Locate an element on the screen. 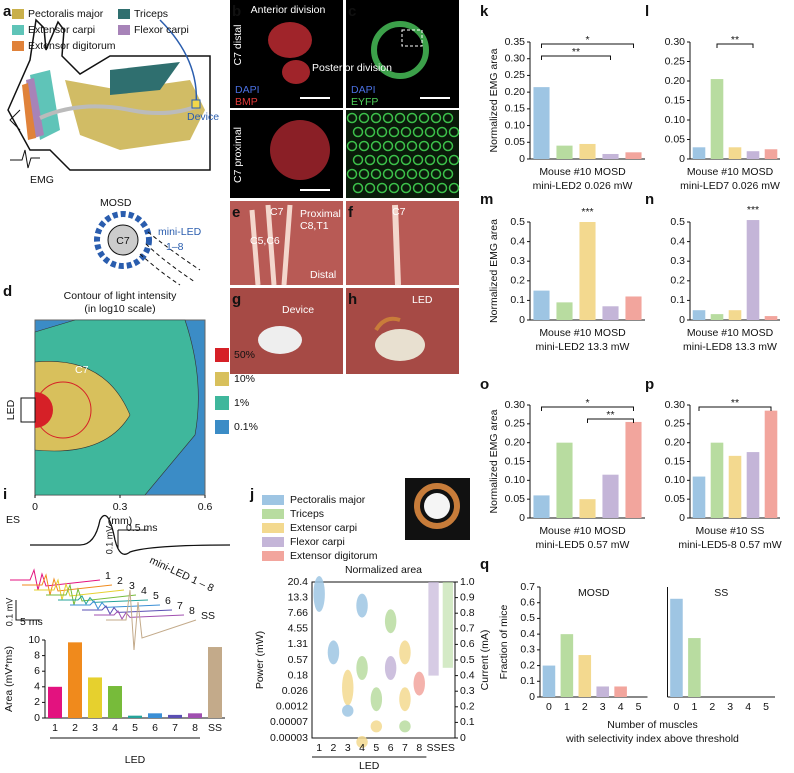 The height and width of the screenshot is (773, 794). y-category-label: 0.57 is located at coordinates (298, 660).